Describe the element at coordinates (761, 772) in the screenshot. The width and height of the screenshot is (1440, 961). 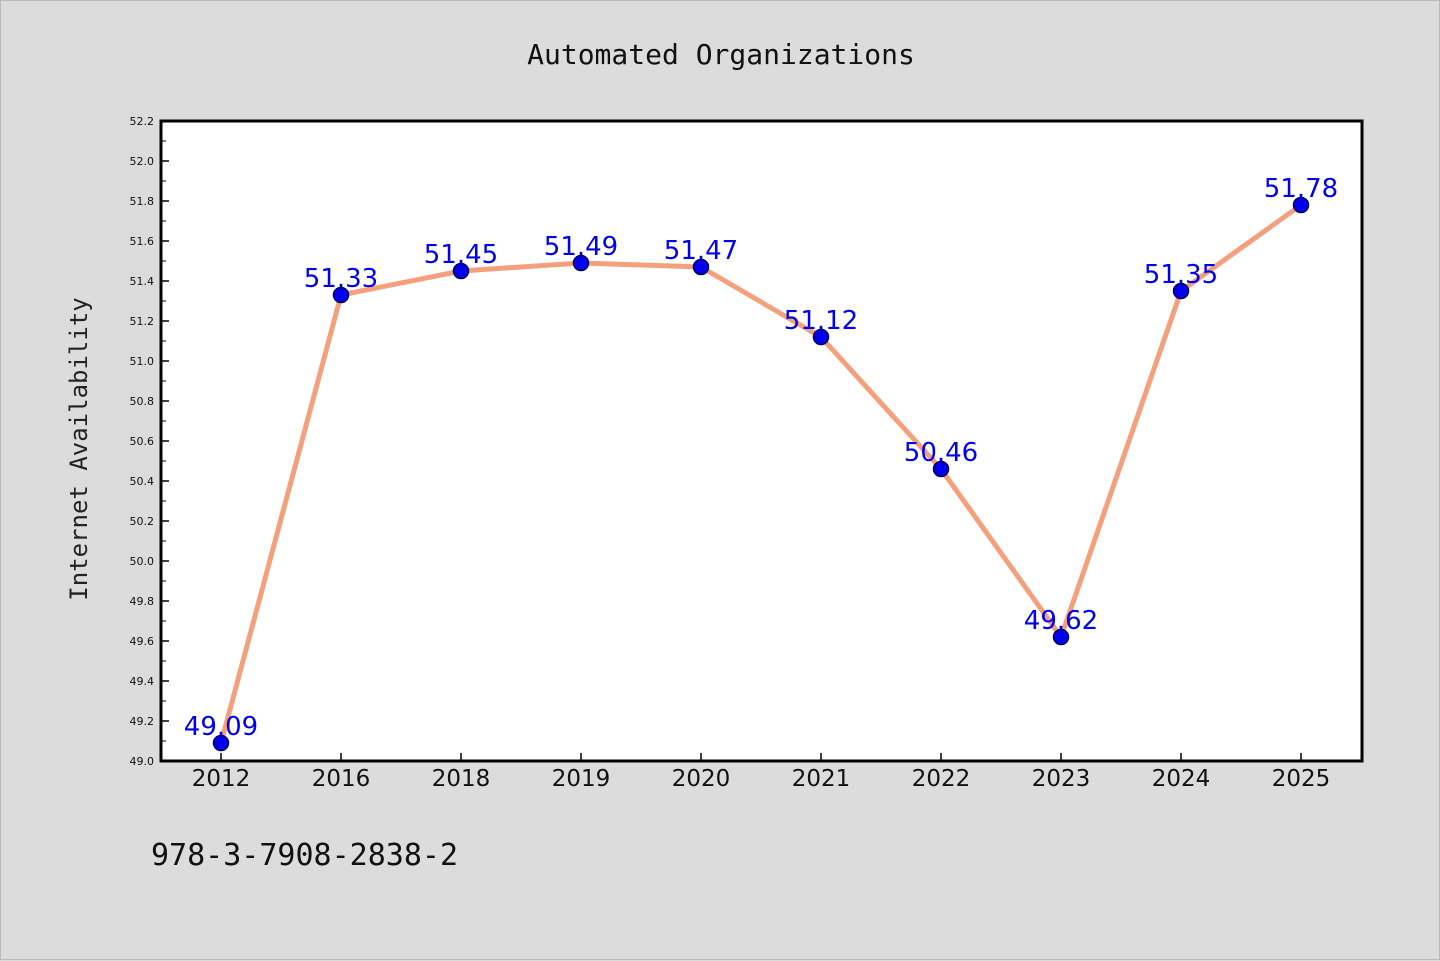
I see `x-axis-ticks: 2012 2016 2018 2019 2020 2021 2022 2023 2024 2025` at that location.